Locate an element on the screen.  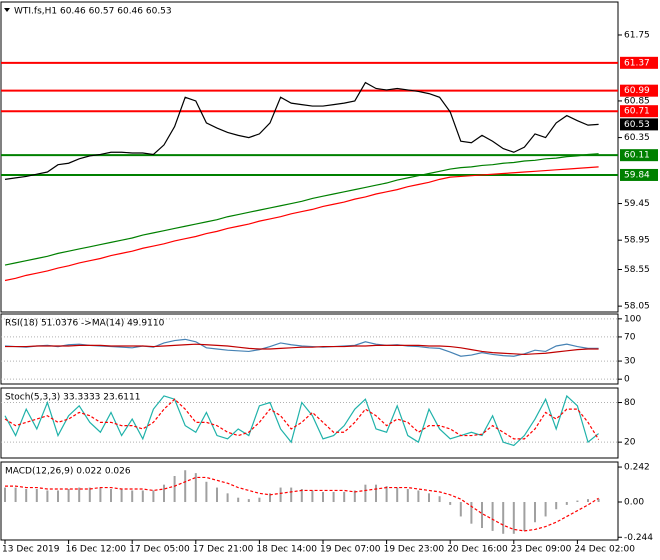
symbol-marker is located at coordinates (7, 10).